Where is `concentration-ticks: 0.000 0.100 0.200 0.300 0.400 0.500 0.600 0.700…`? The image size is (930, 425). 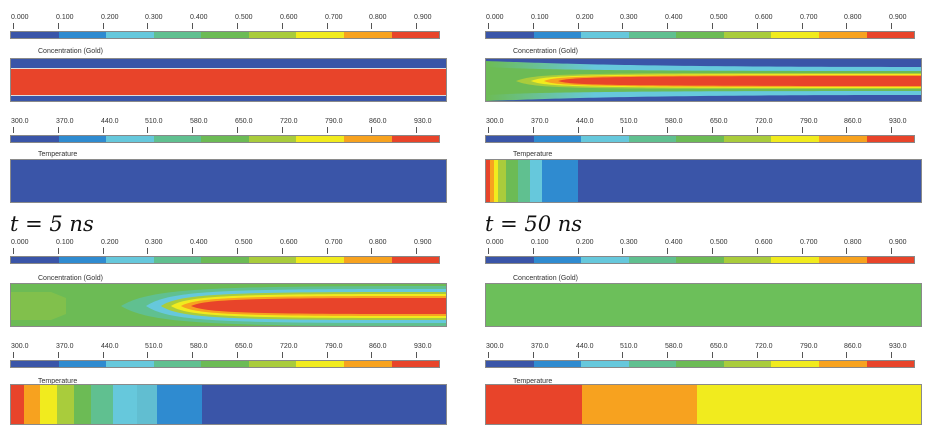
concentration-ticks: 0.000 0.100 0.200 0.300 0.400 0.500 0.600 0.700… is located at coordinates (700, 21).